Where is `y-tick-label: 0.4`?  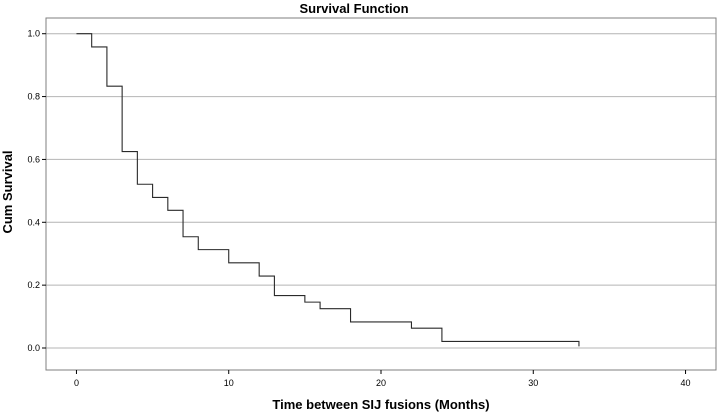
y-tick-label: 0.4 is located at coordinates (33, 222).